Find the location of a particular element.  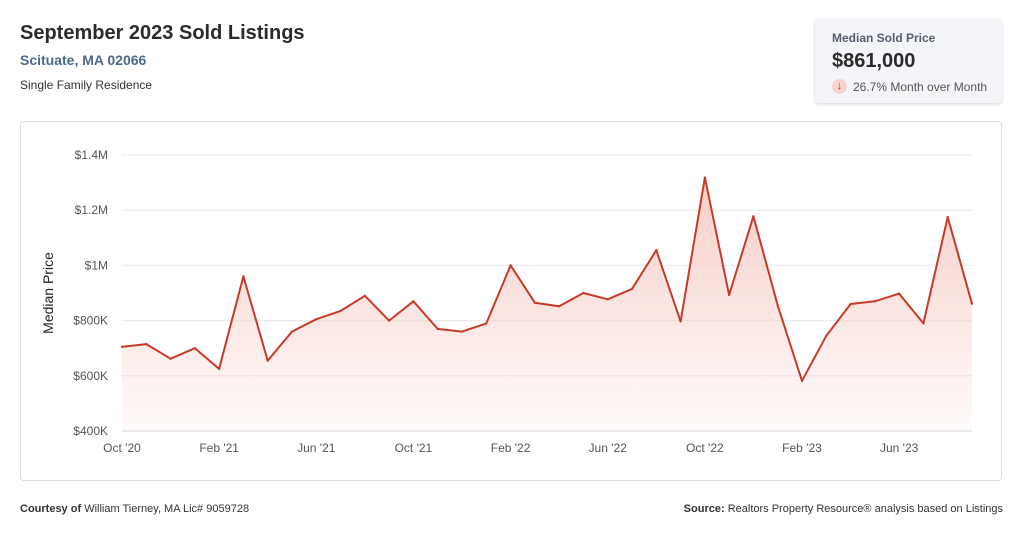

x-tick-label: Feb '21 is located at coordinates (219, 448).